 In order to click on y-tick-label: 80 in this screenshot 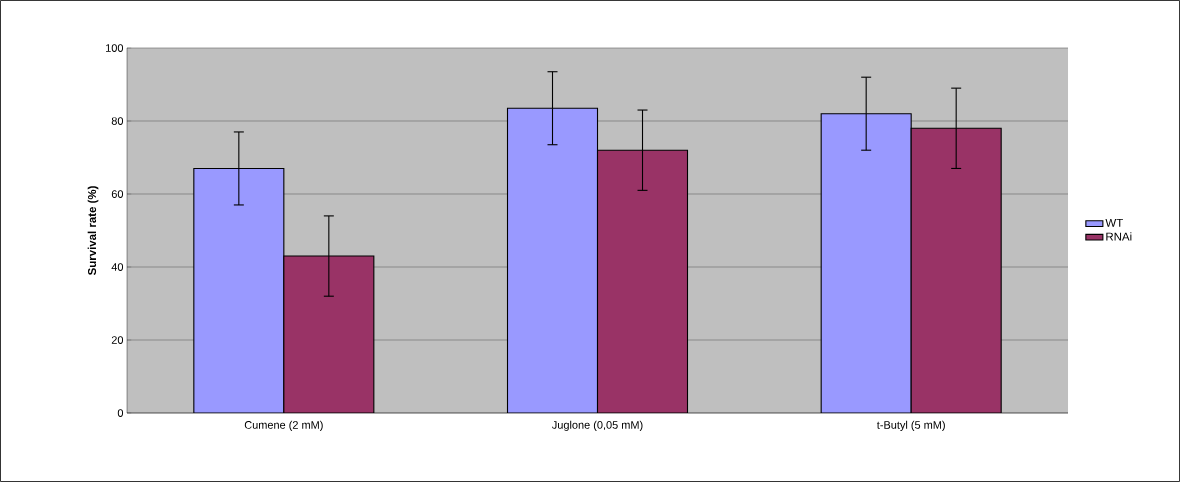, I will do `click(117, 121)`.